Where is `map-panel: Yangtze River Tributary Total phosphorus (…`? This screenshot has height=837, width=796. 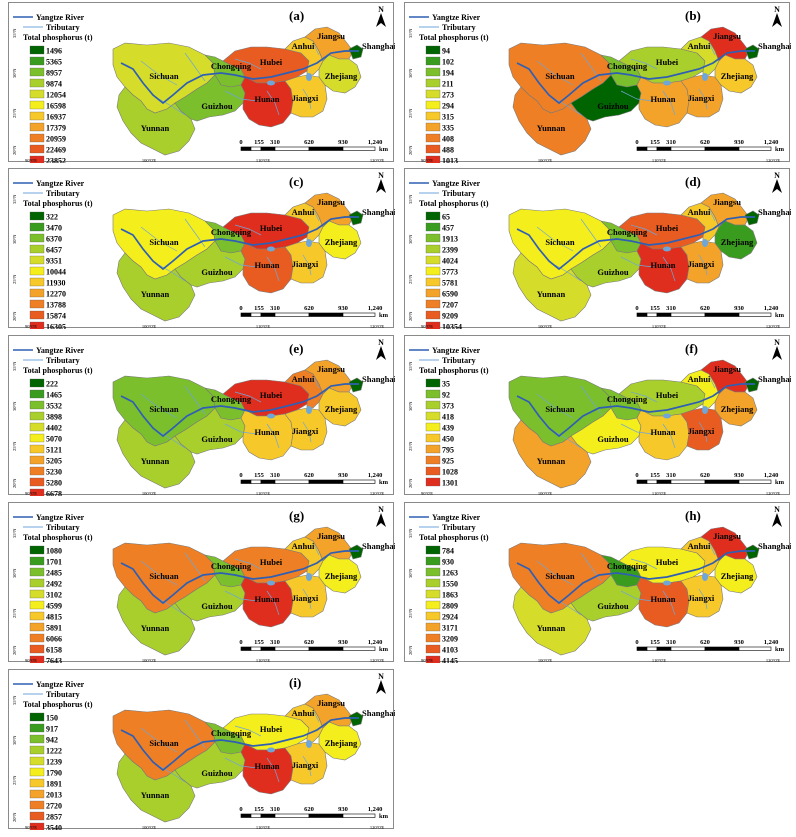 map-panel: Yangtze River Tributary Total phosphorus (… is located at coordinates (201, 583).